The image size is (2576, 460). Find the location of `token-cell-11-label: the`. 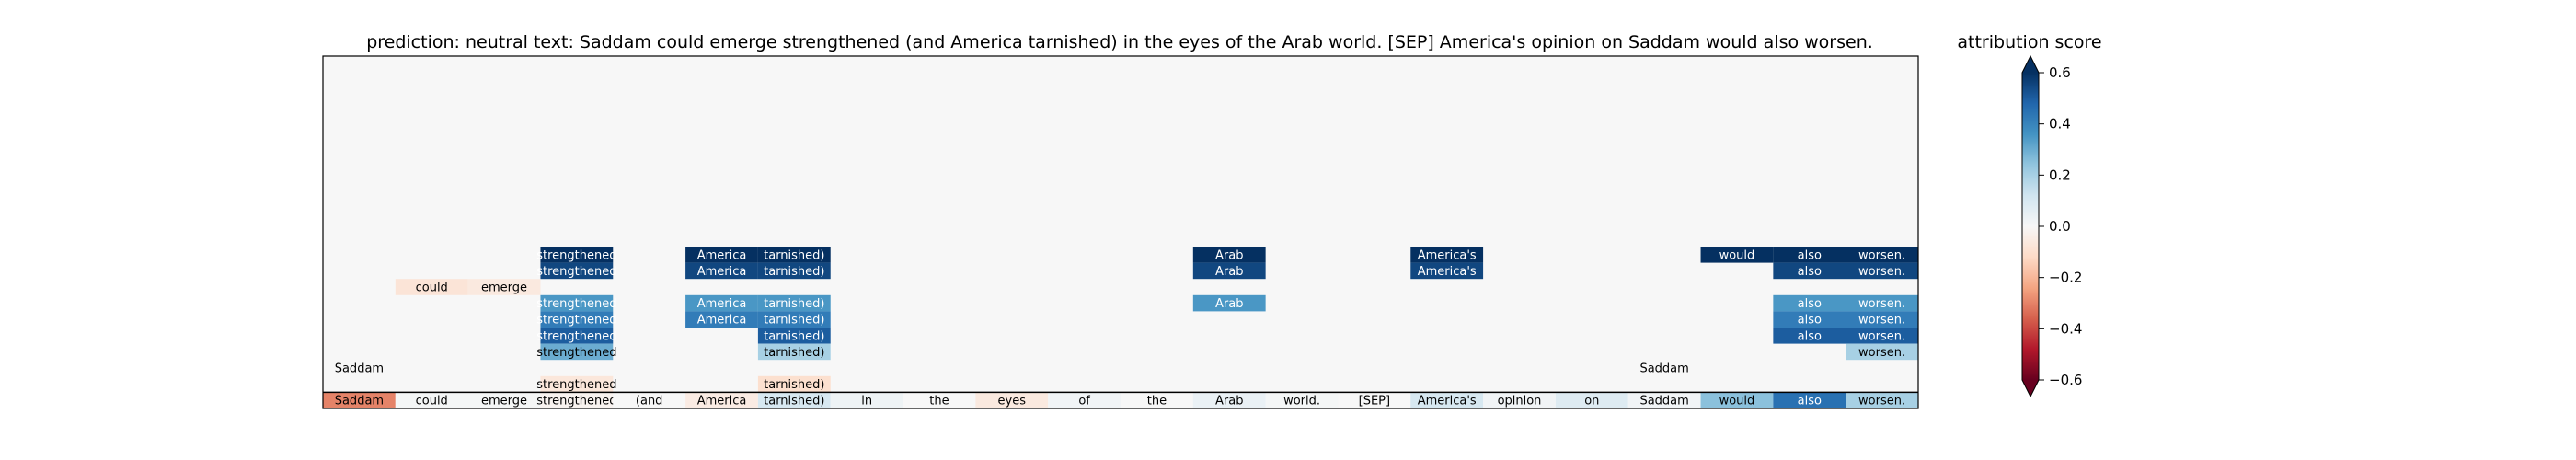

token-cell-11-label: the is located at coordinates (1157, 401).